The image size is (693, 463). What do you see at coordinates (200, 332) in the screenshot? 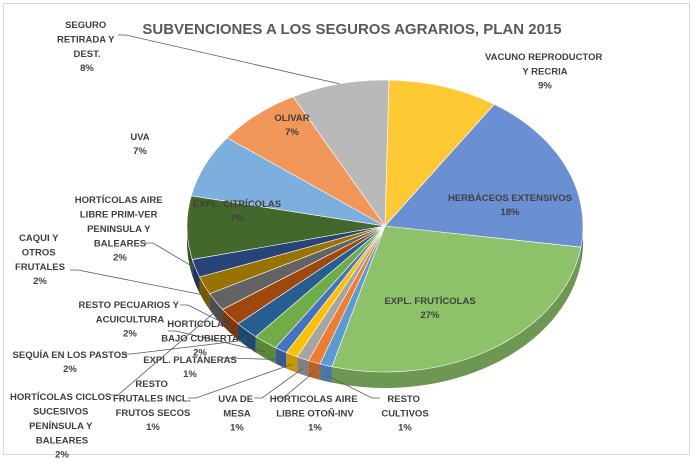
I see `slice-label: HORTICOLAS BAJO CUBIERTA` at bounding box center [200, 332].